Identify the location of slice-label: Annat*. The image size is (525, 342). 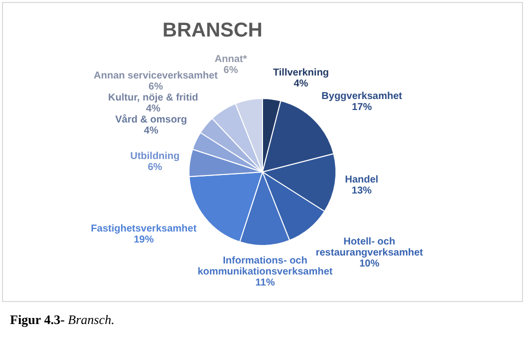
(230, 60).